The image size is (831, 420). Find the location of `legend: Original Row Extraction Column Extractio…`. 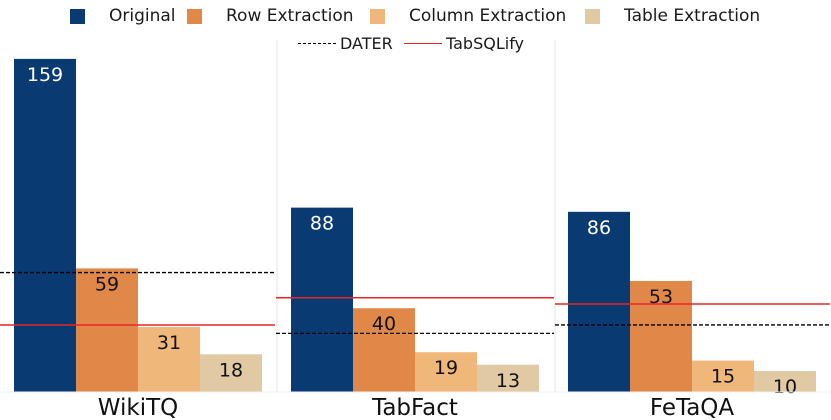

legend: Original Row Extraction Column Extractio… is located at coordinates (415, 16).